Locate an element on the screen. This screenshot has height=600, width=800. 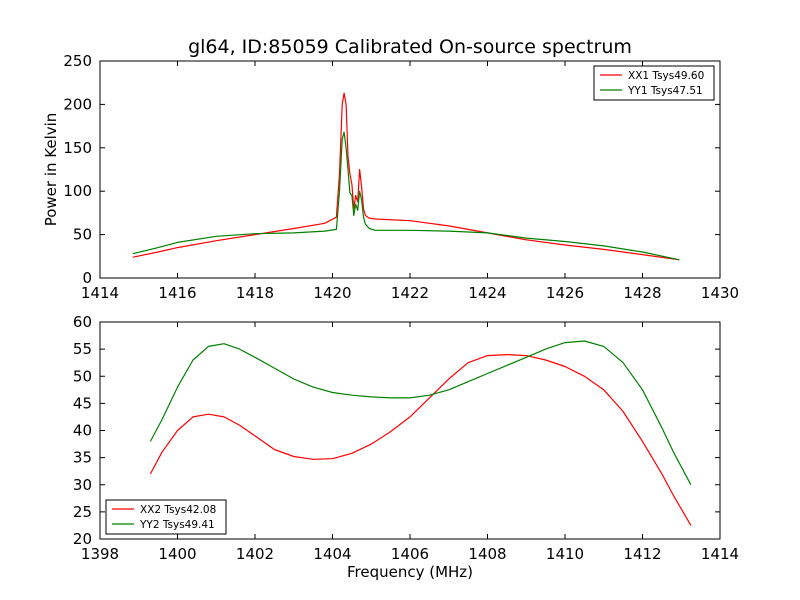
x-tick-label: 1408 is located at coordinates (487, 554).